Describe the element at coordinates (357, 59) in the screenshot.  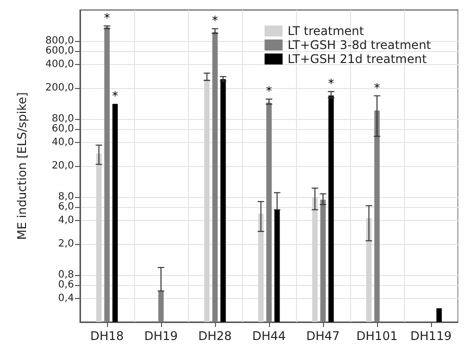
I see `legend-label: LT+GSH 21d treatment` at that location.